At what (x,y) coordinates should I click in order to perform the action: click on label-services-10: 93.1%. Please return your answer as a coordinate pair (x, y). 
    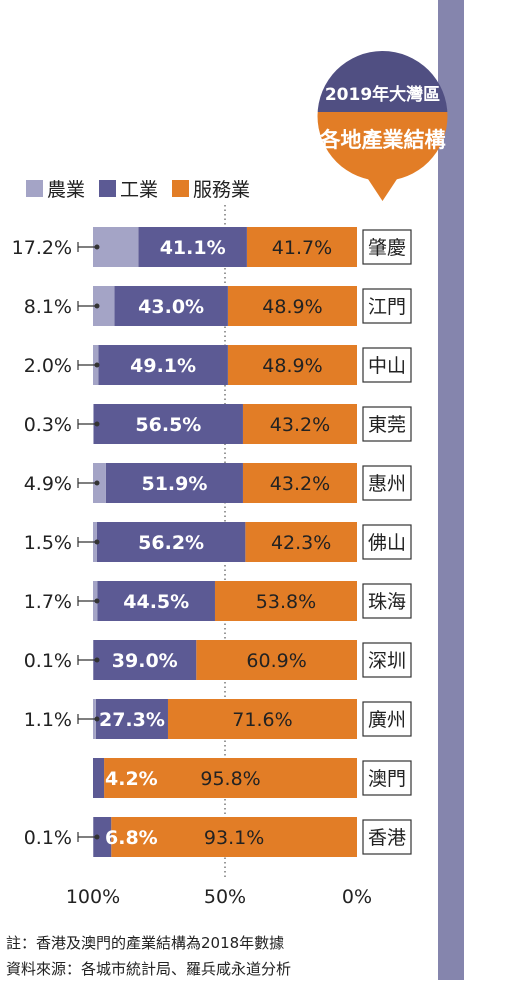
    Looking at the image, I should click on (234, 838).